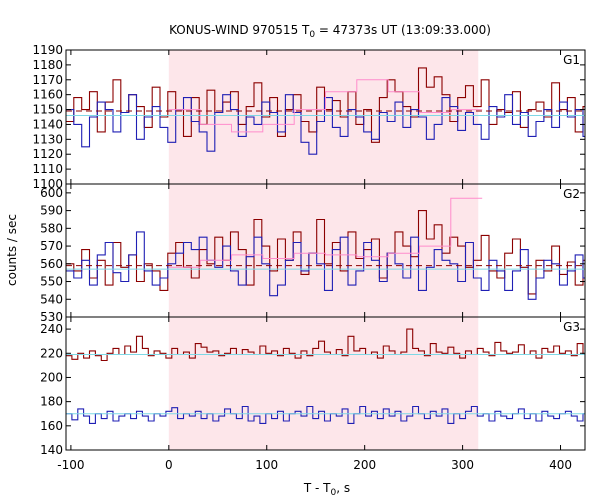 This screenshot has width=600, height=500. What do you see at coordinates (47, 95) in the screenshot?
I see `y-tick-label: 1160` at bounding box center [47, 95].